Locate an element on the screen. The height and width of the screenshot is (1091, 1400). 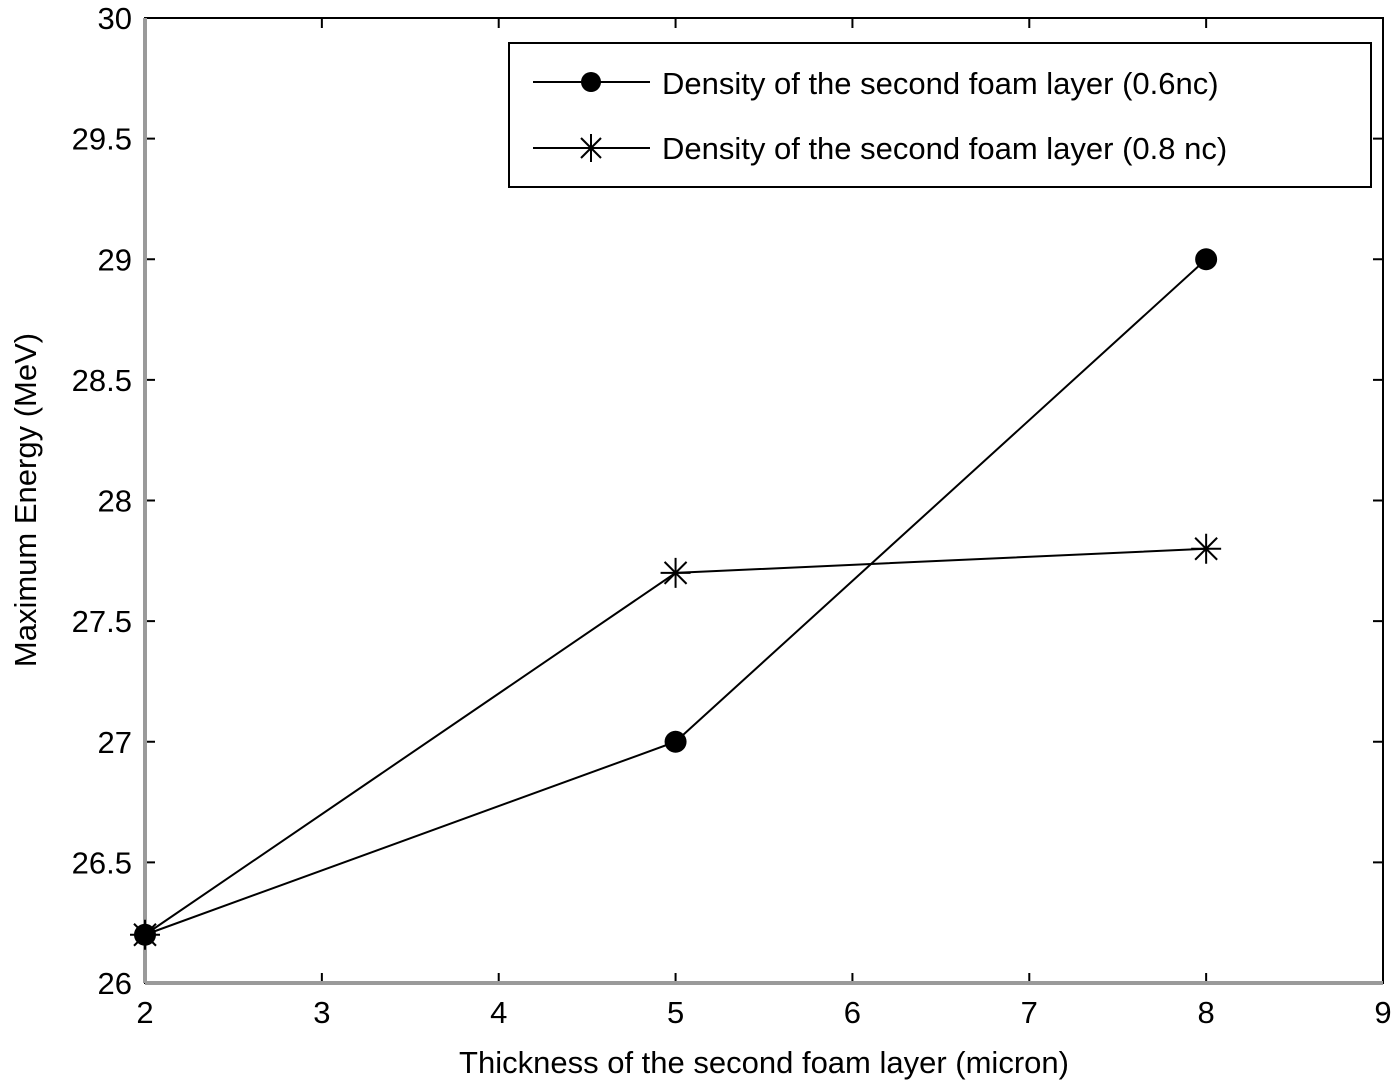
legend-box is located at coordinates (940, 115).